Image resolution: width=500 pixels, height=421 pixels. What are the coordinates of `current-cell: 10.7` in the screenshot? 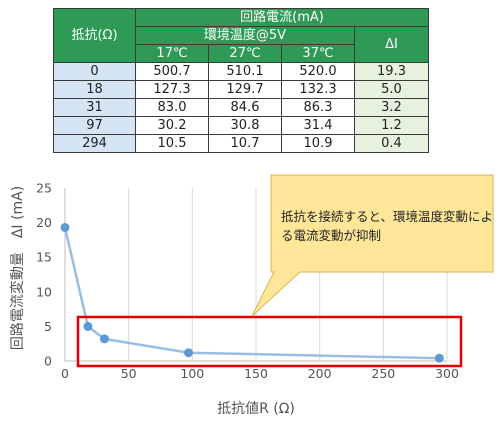 It's located at (245, 143).